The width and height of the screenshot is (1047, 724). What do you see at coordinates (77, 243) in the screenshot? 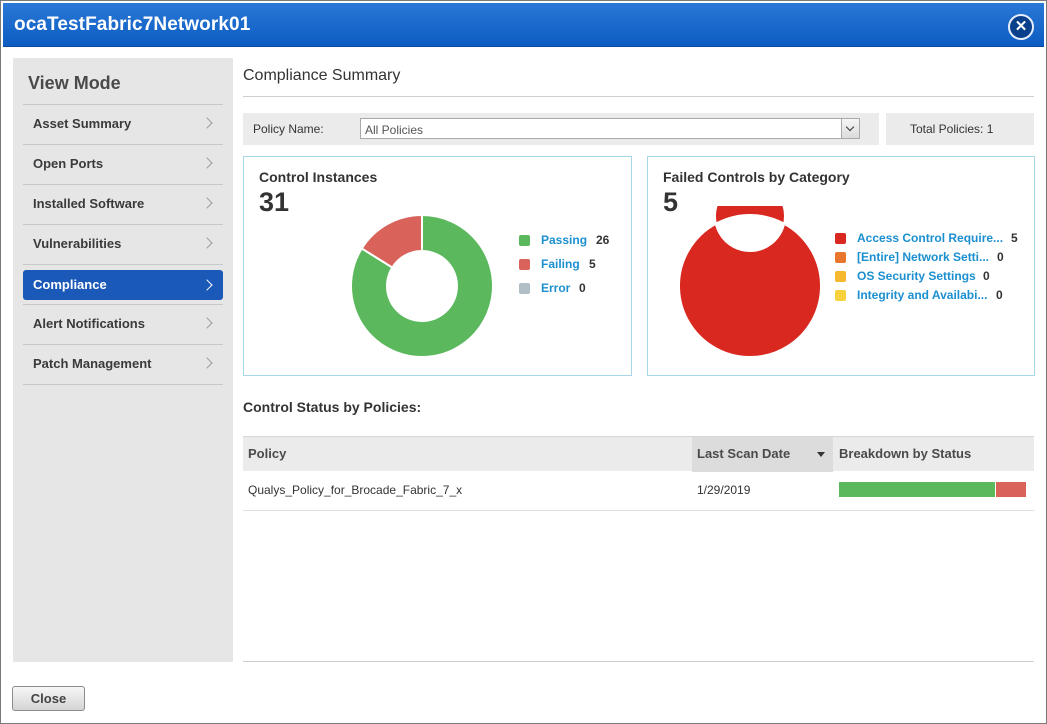
I see `sidebar-item-label: Vulnerabilities` at bounding box center [77, 243].